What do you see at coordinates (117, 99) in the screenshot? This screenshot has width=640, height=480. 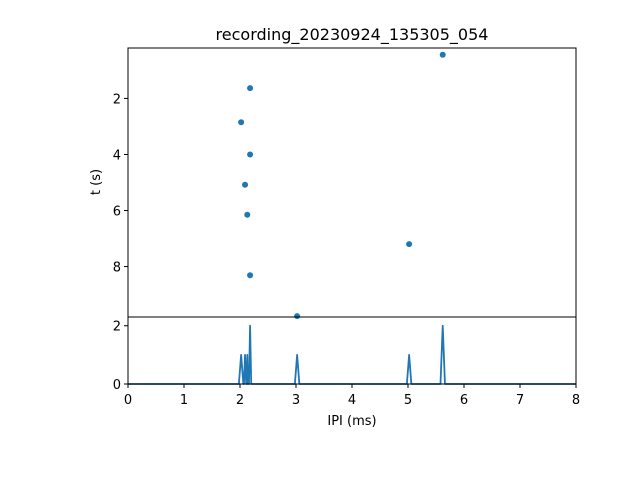 I see `y-tick-label-0: 2` at bounding box center [117, 99].